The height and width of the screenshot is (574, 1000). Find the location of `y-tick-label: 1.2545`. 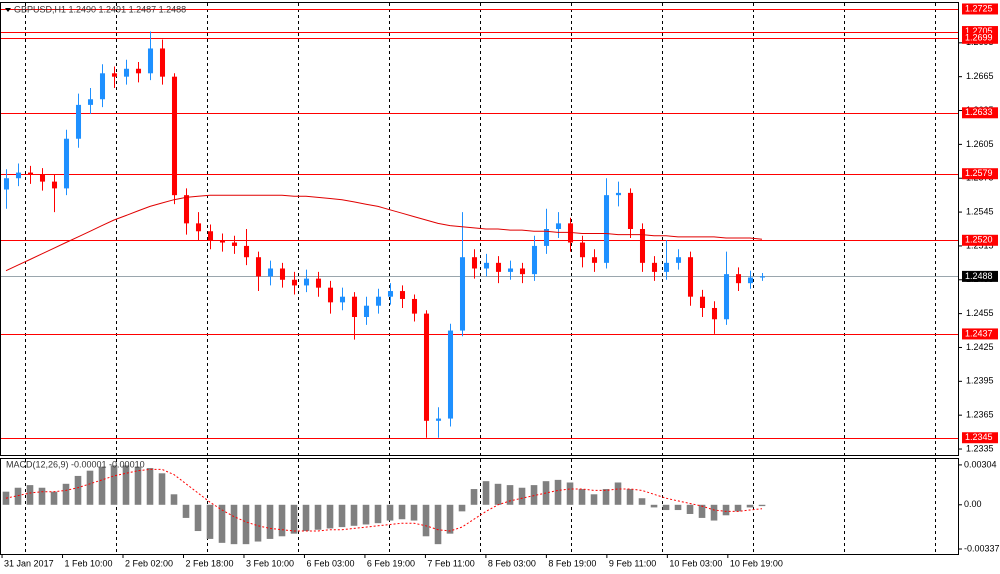

y-tick-label: 1.2545 is located at coordinates (980, 211).